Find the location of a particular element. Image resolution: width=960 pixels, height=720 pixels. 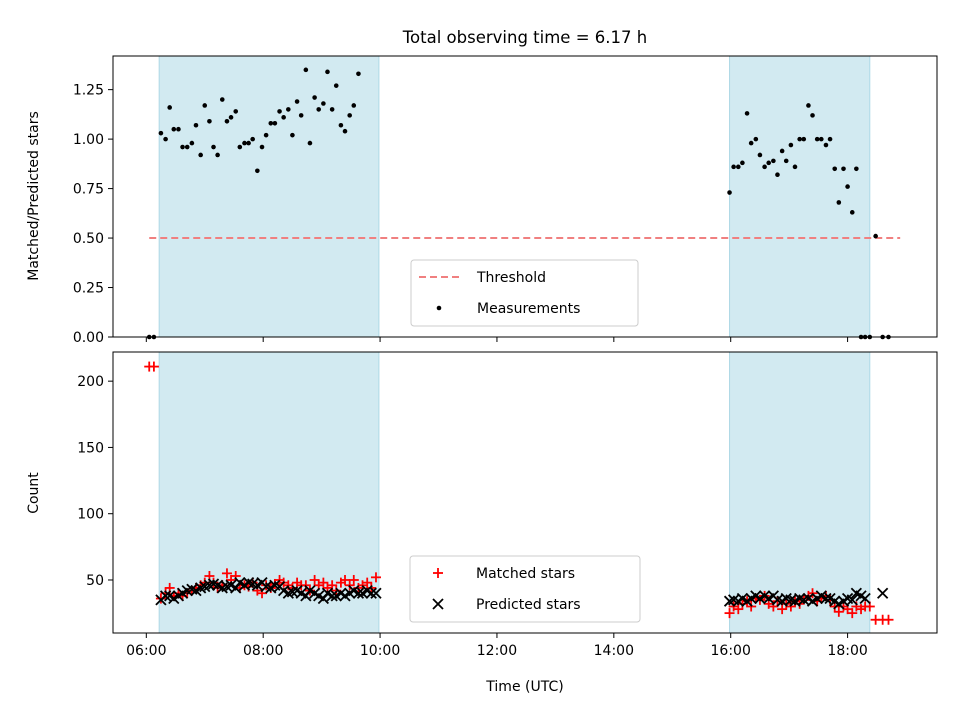

top-y-tick-label: 0.25 is located at coordinates (88, 289).